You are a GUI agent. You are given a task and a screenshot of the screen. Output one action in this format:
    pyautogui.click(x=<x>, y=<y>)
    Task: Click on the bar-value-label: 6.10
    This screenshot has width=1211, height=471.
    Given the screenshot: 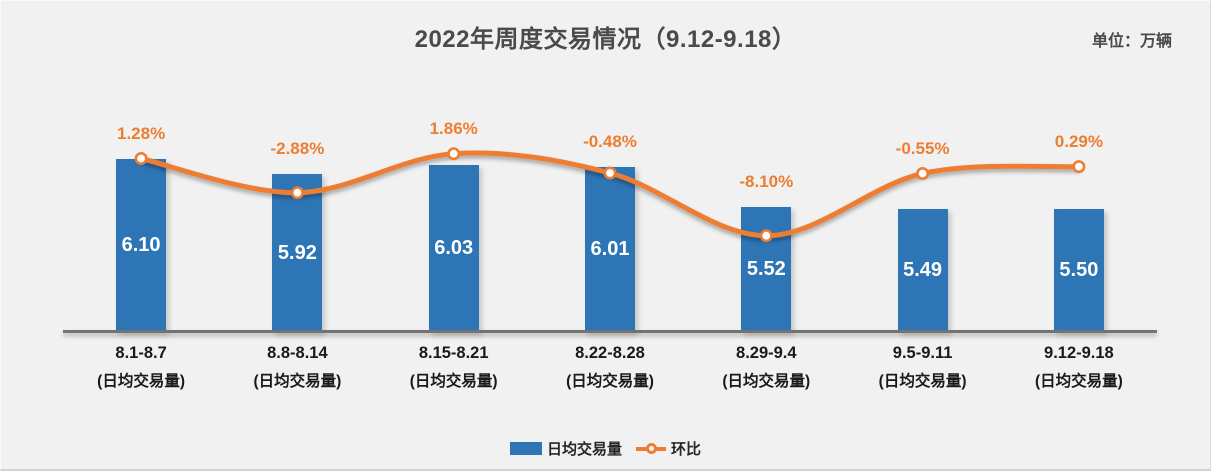 What is the action you would take?
    pyautogui.click(x=141, y=245)
    